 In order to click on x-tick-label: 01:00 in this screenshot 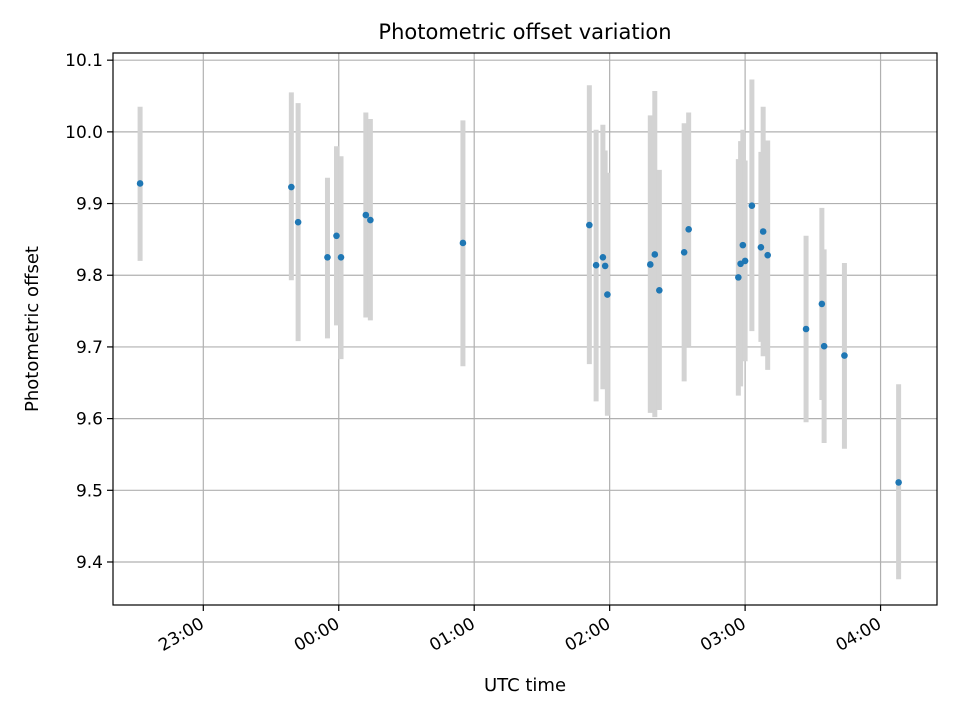, I will do `click(452, 635)`.